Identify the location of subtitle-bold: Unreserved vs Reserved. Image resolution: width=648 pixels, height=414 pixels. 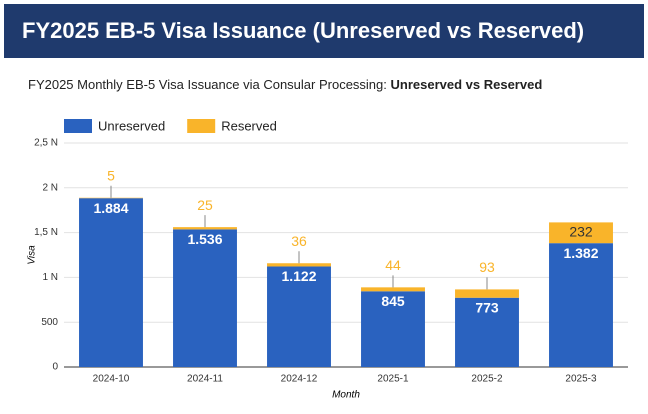
(467, 84).